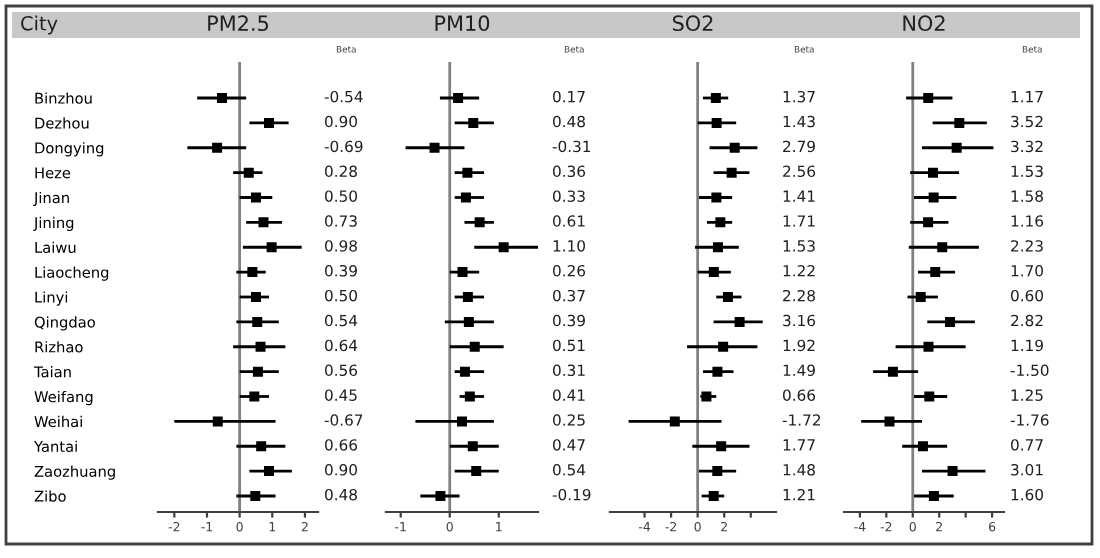  What do you see at coordinates (924, 23) in the screenshot?
I see `chart-title: NO2` at bounding box center [924, 23].